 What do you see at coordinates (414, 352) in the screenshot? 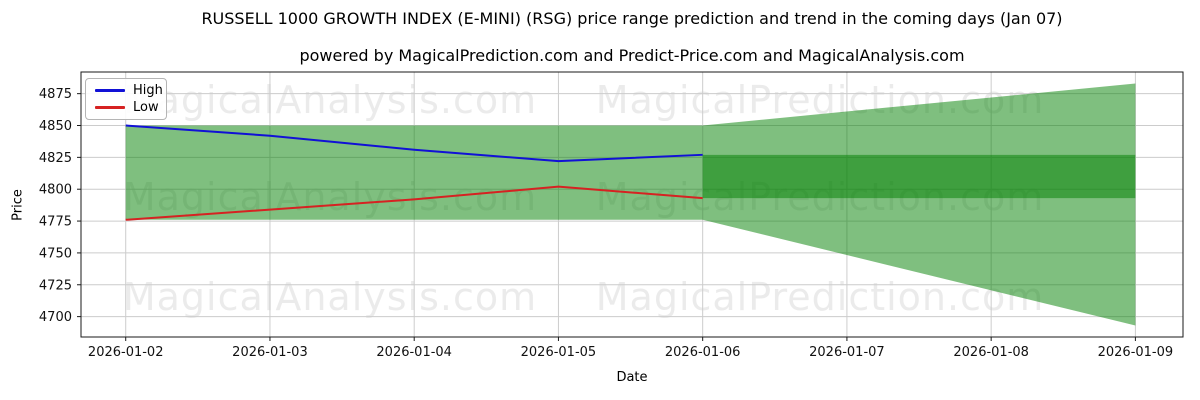
I see `x-tick-label: 2026-01-04` at bounding box center [414, 352].